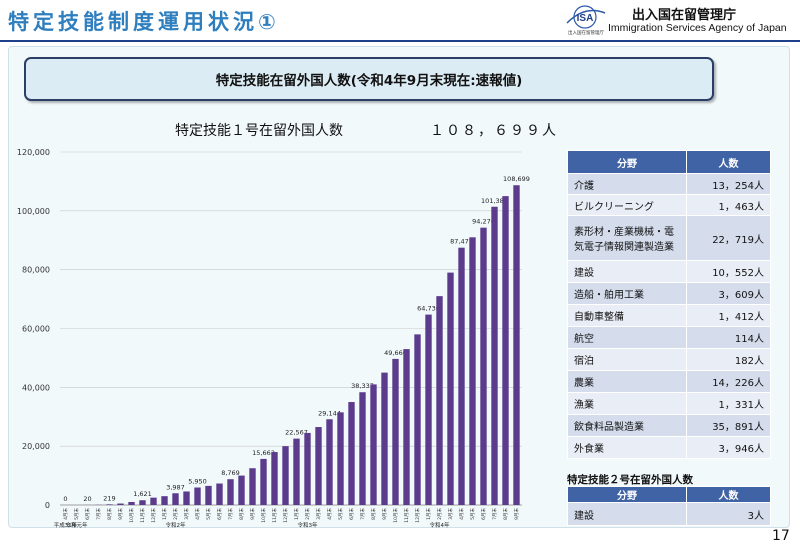  I want to click on table-row: 漁業 1，331人, so click(669, 403).